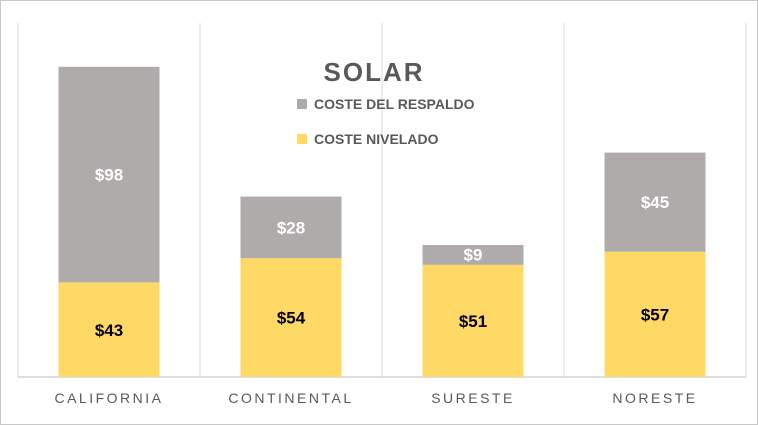 This screenshot has width=758, height=425. I want to click on category-label: CONTINENTAL, so click(290, 398).